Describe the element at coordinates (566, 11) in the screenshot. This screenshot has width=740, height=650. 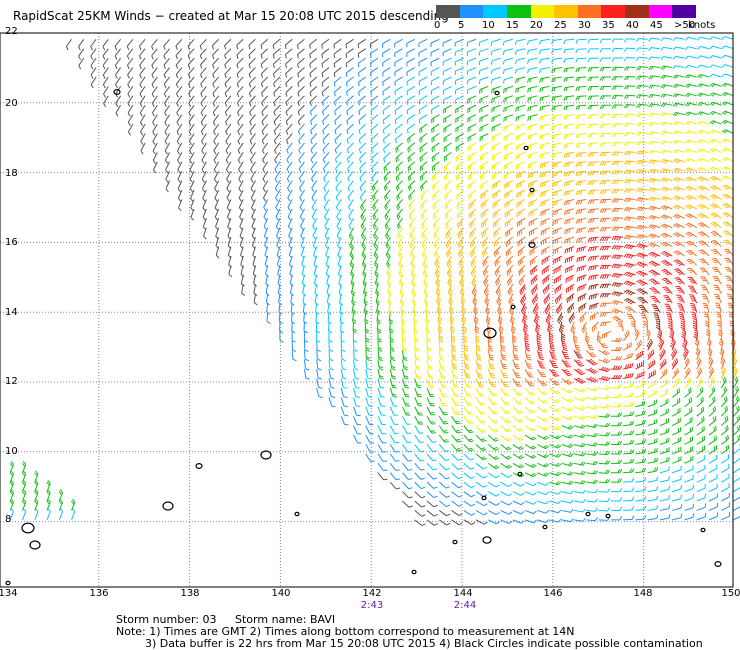
I see `wind-speed-color-scale` at that location.